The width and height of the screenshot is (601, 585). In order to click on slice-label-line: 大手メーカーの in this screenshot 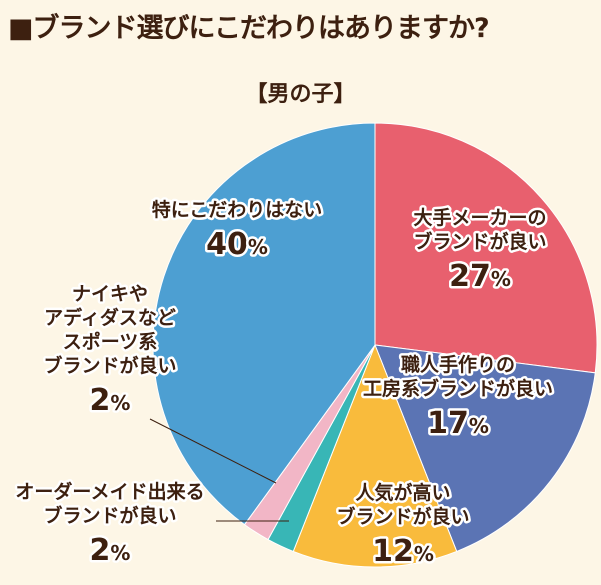, I will do `click(479, 217)`.